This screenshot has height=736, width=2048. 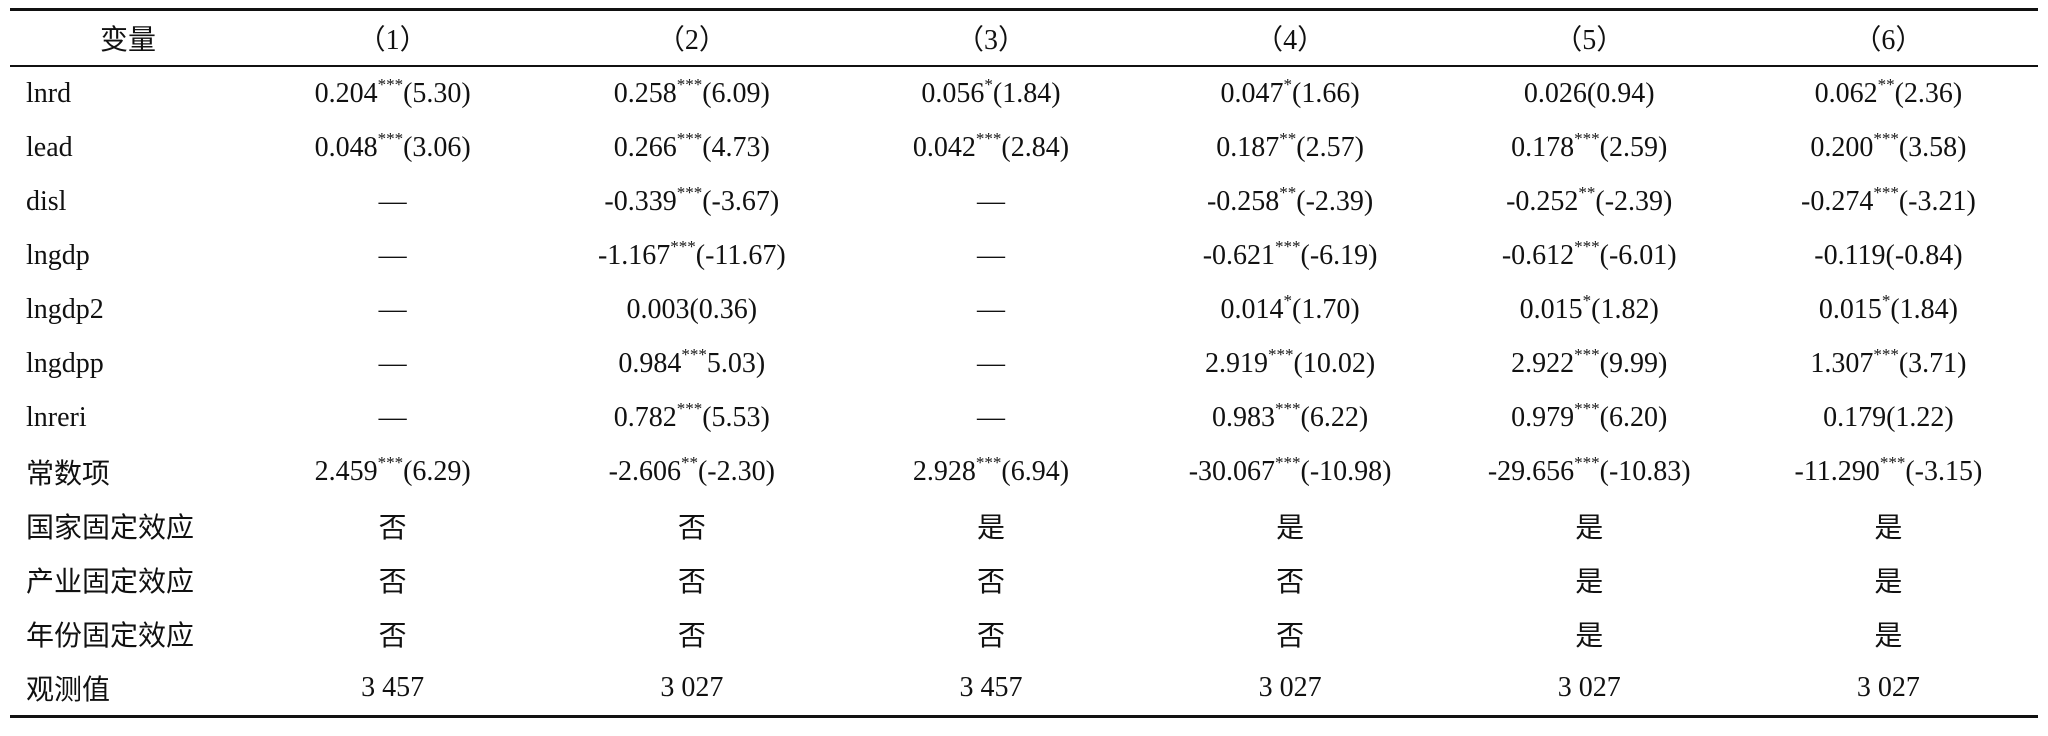 I want to click on coefficient: -0.339, so click(x=640, y=201).